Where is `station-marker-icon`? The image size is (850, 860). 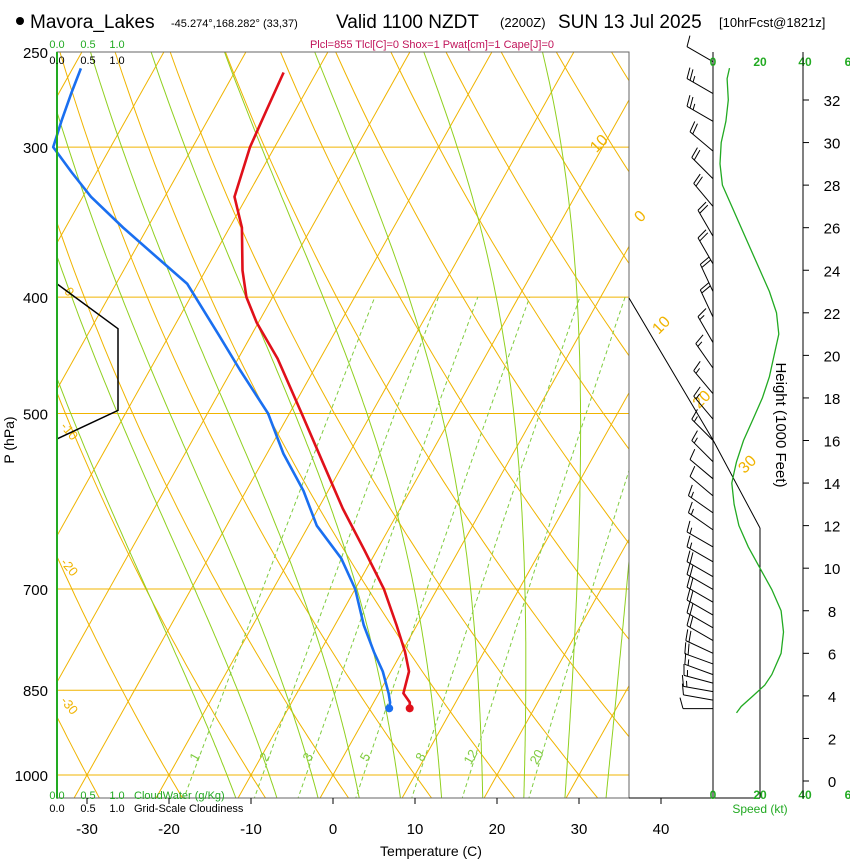 station-marker-icon is located at coordinates (20, 21).